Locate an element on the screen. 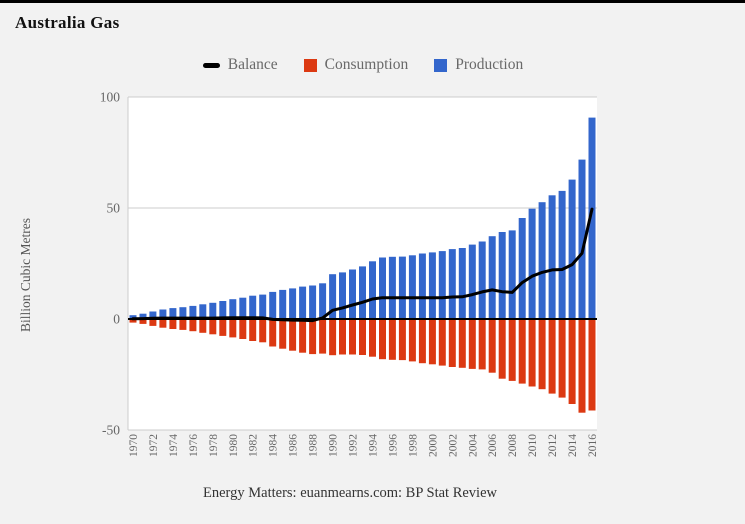  svg-text: 1986 is located at coordinates (294, 445).